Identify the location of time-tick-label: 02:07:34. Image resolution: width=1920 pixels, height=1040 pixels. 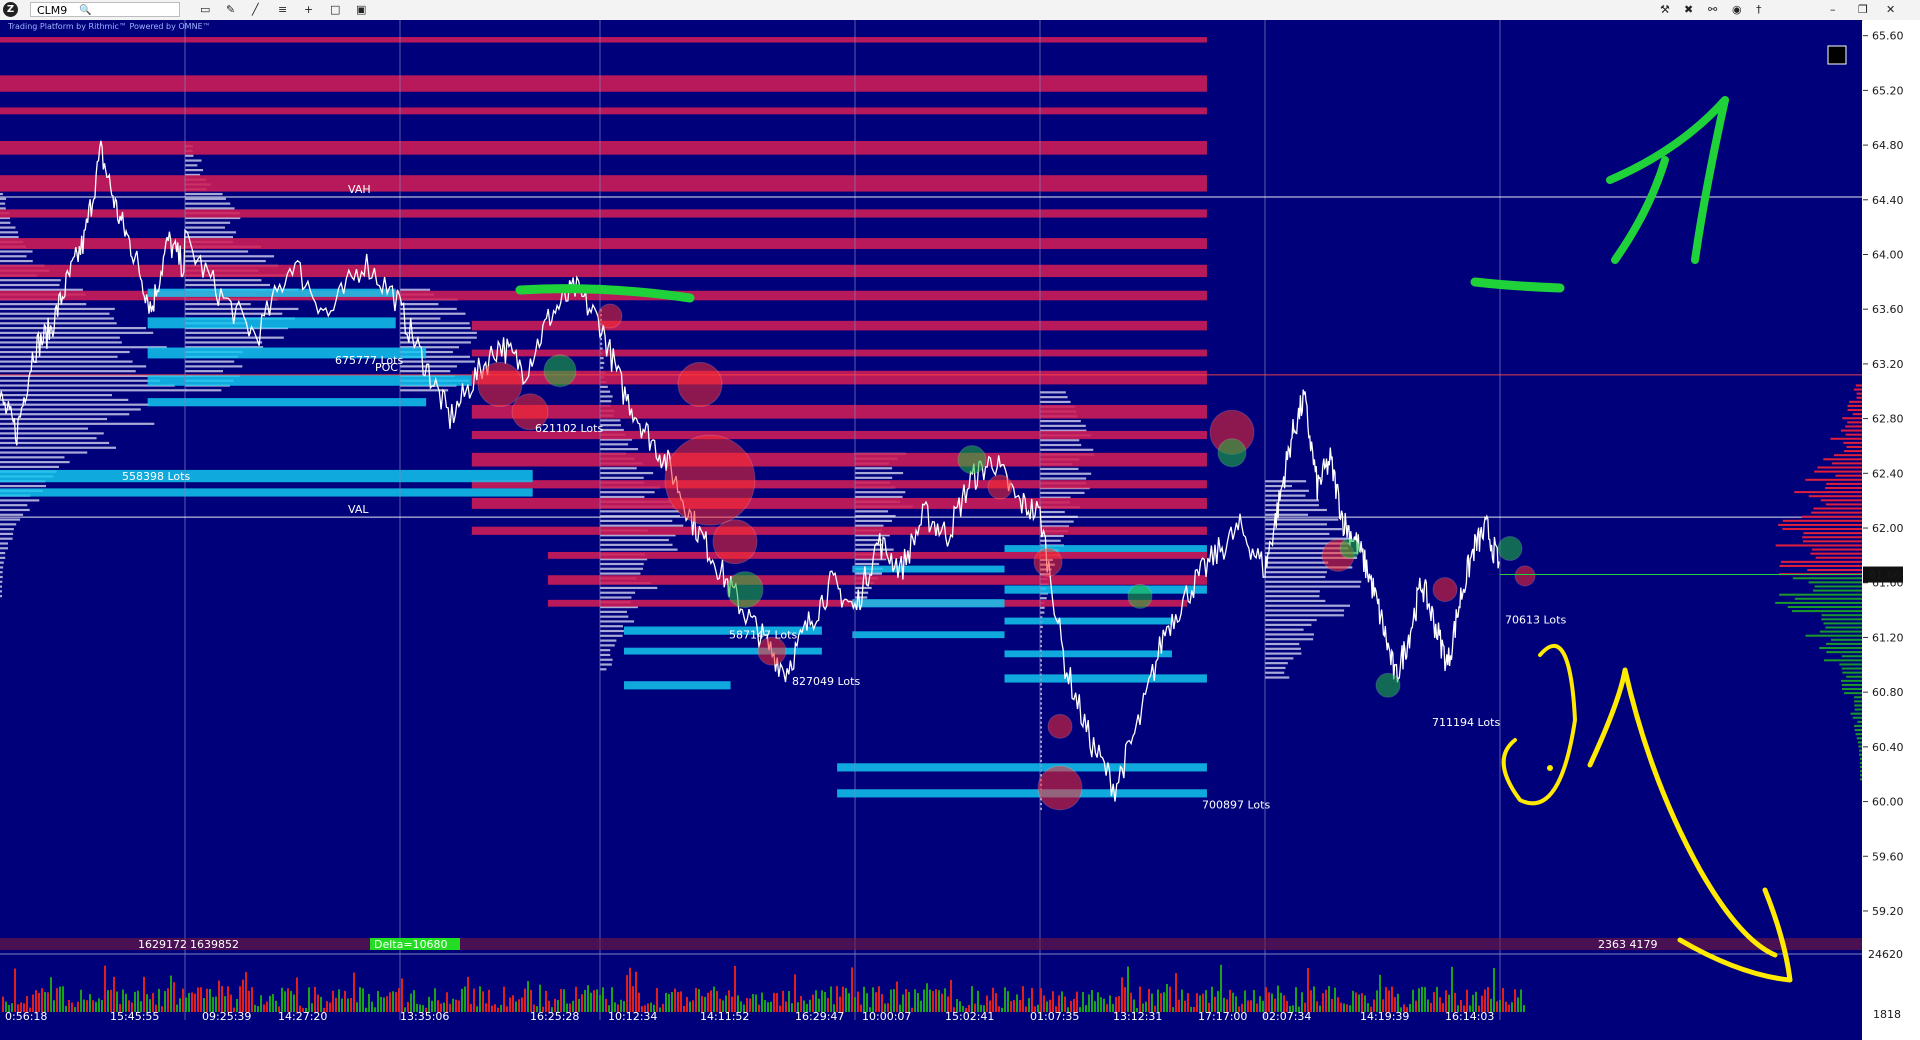
(1286, 1016).